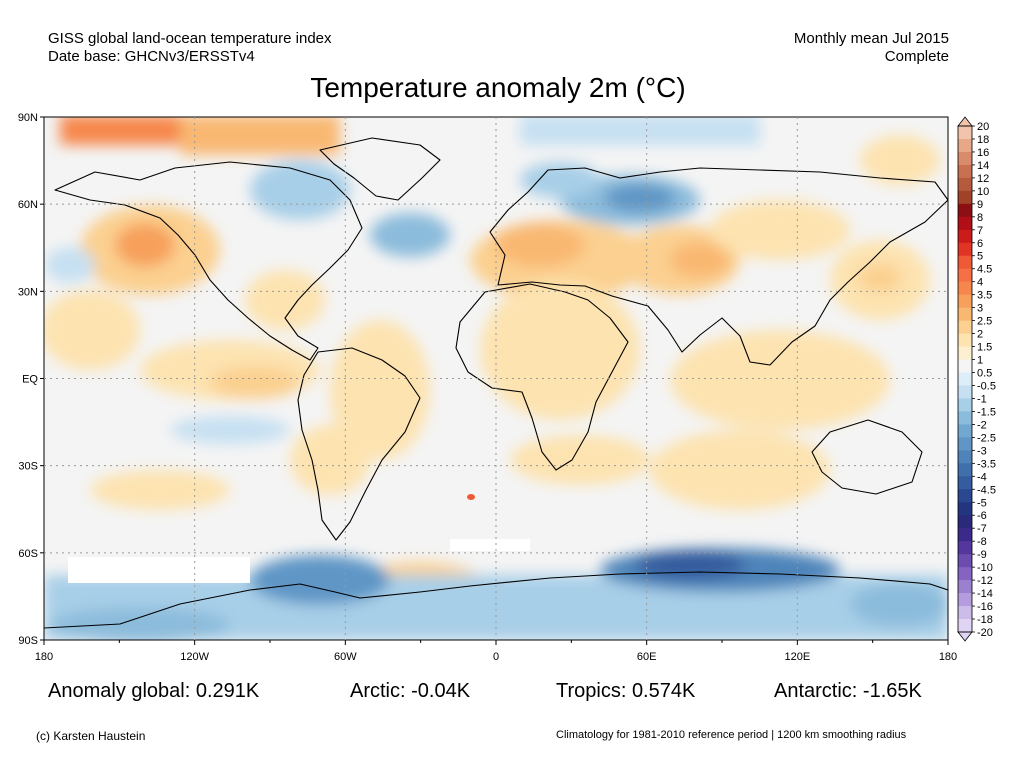 This screenshot has width=1024, height=768. I want to click on colorbar-tick-label: -6, so click(982, 516).